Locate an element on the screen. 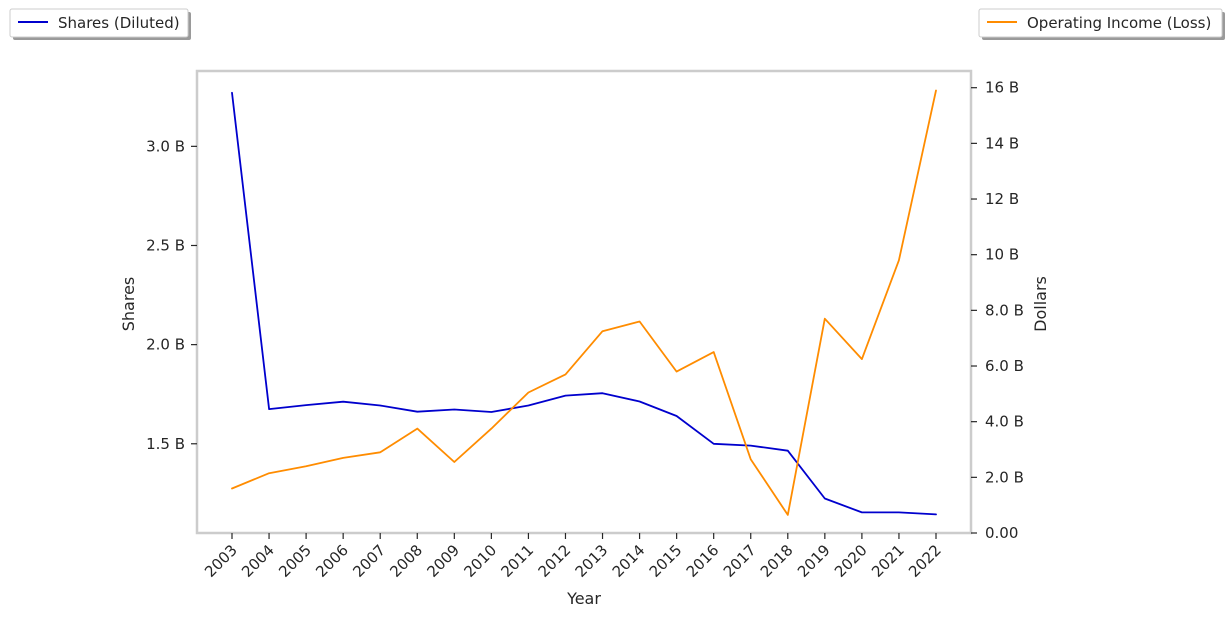 This screenshot has height=618, width=1232. y-right-tick-label: 16 B is located at coordinates (1002, 88).